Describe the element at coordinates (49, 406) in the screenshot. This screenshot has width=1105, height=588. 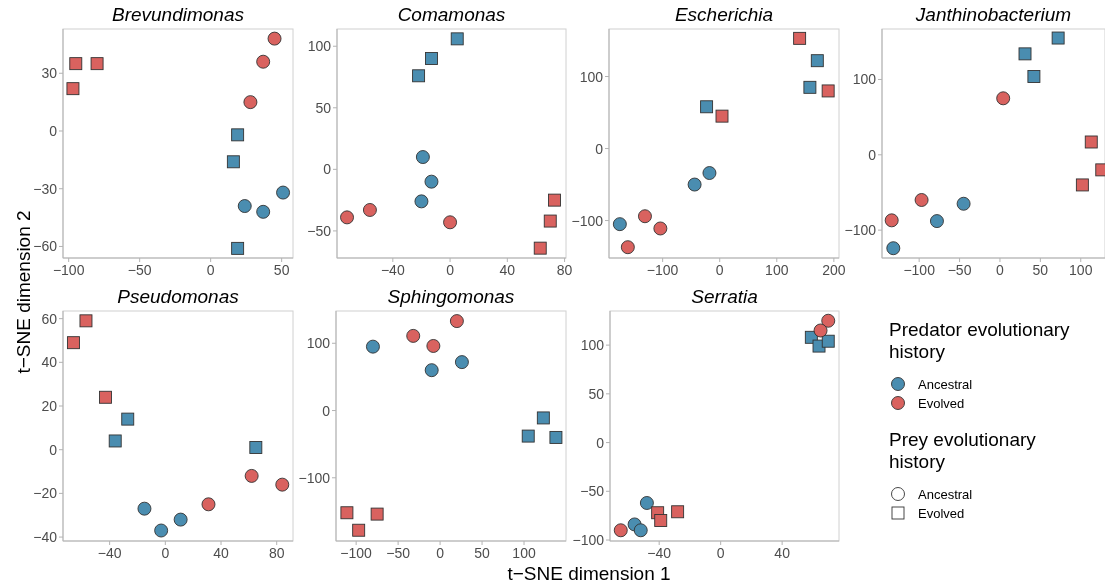
I see `y-tick-label: 20` at that location.